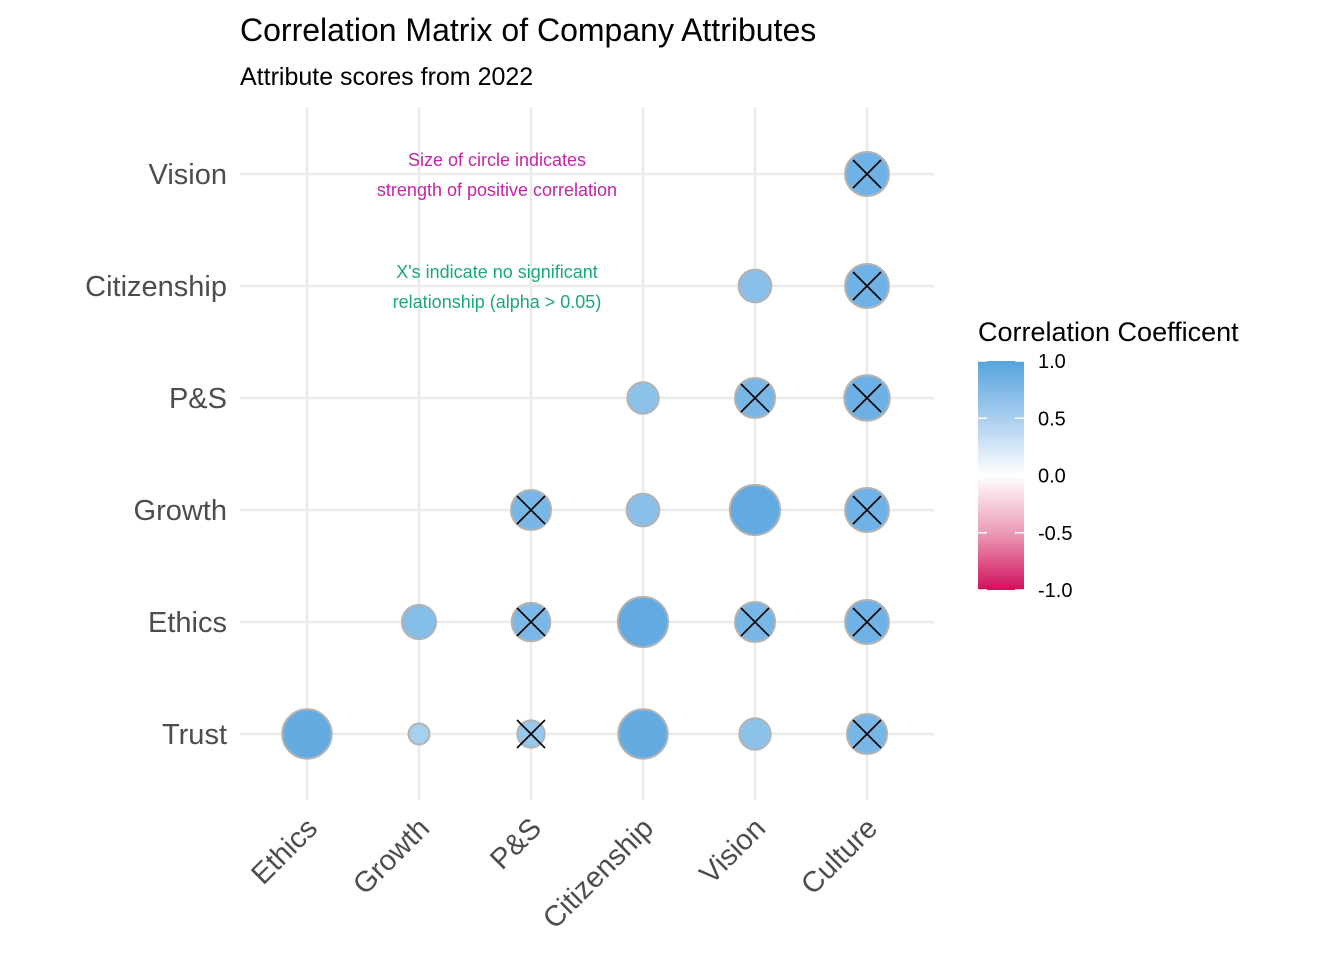 The image size is (1344, 960). Describe the element at coordinates (180, 511) in the screenshot. I see `y-tick-growth: Growth` at that location.